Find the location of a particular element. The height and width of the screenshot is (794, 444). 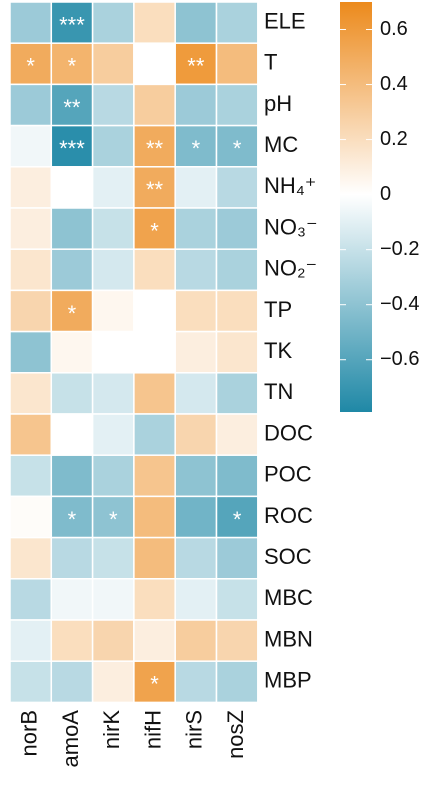

colorbar is located at coordinates (356, 207).